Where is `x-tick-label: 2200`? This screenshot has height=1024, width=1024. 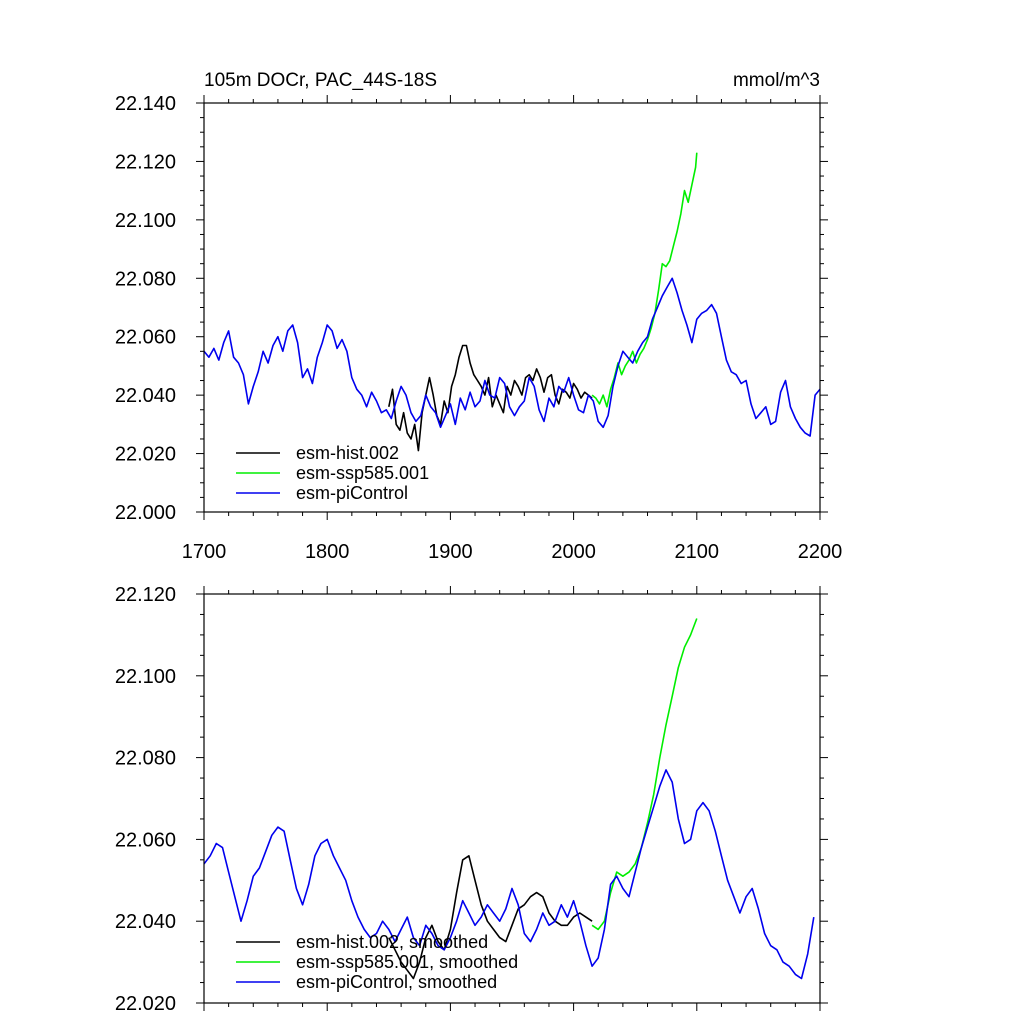
x-tick-label: 2200 is located at coordinates (820, 552).